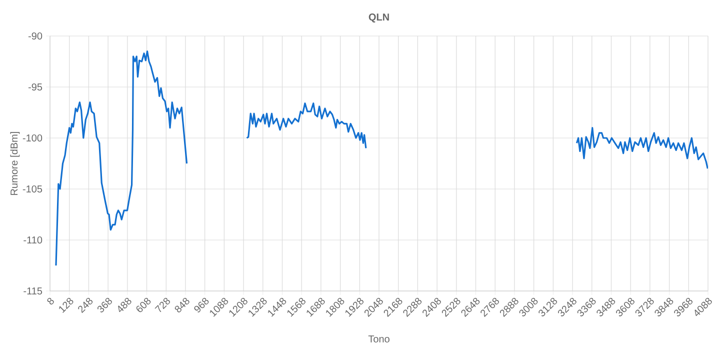 Image resolution: width=720 pixels, height=350 pixels. Describe the element at coordinates (35, 87) in the screenshot. I see `y-tick-label: -95` at that location.